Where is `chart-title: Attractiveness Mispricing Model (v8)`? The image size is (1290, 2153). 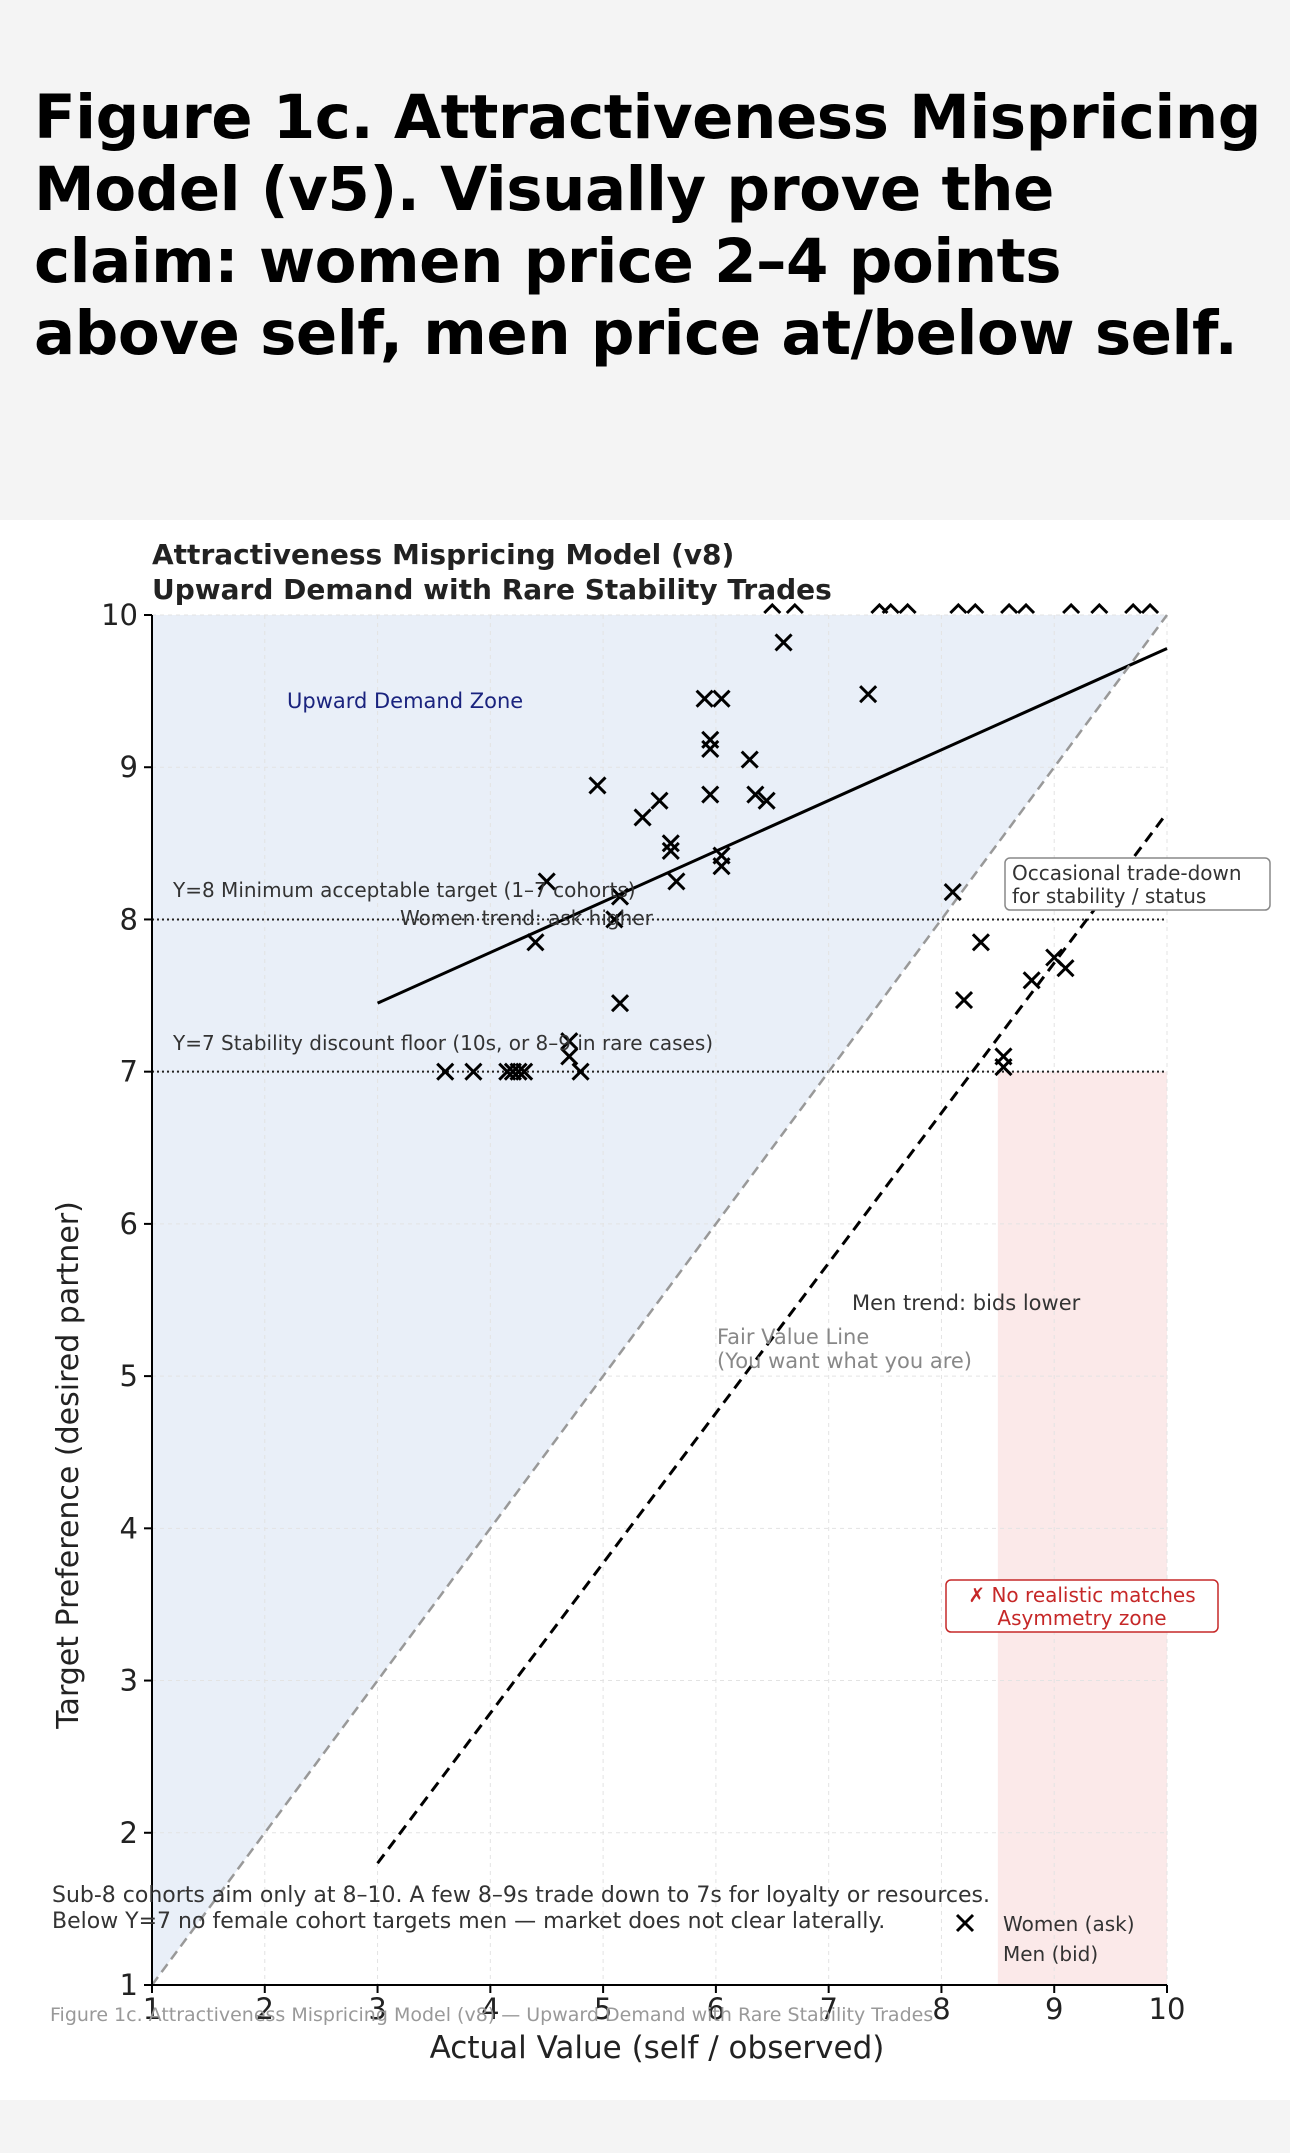
chart-title: Attractiveness Mispricing Model (v8) is located at coordinates (443, 554).